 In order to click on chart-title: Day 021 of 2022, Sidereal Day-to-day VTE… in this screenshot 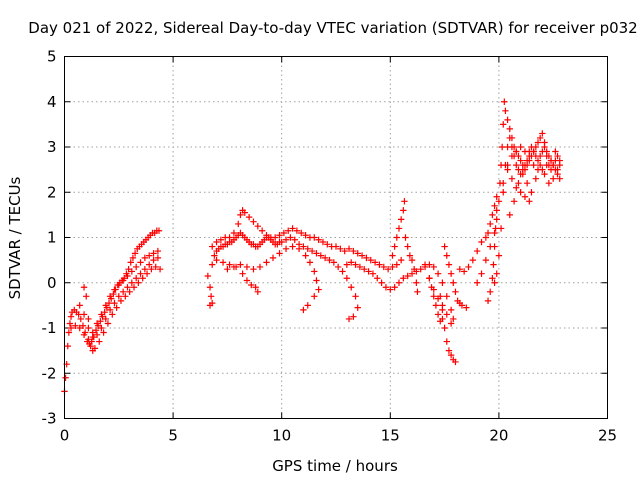, I will do `click(332, 28)`.